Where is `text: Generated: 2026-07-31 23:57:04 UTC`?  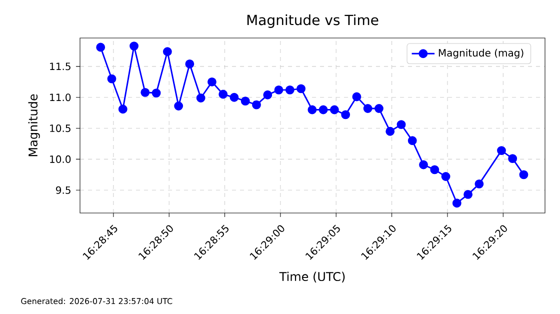
text: Generated: 2026-07-31 23:57:04 UTC is located at coordinates (96, 301).